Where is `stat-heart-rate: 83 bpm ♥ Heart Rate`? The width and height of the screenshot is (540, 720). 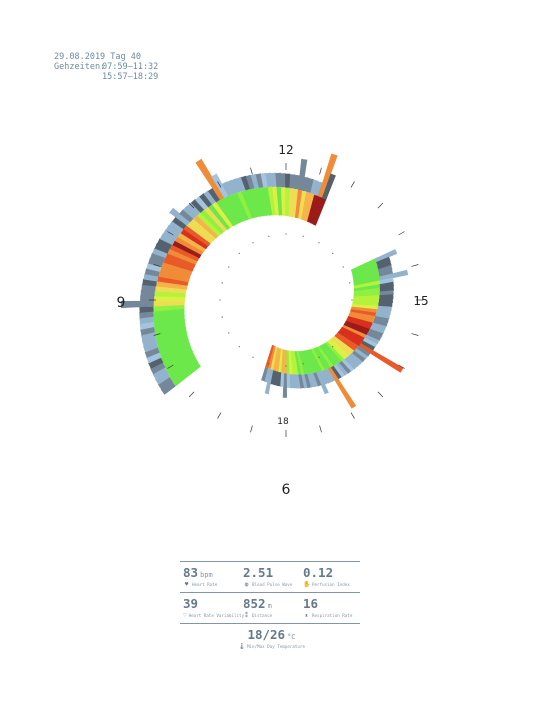 stat-heart-rate: 83 bpm ♥ Heart Rate is located at coordinates (210, 577).